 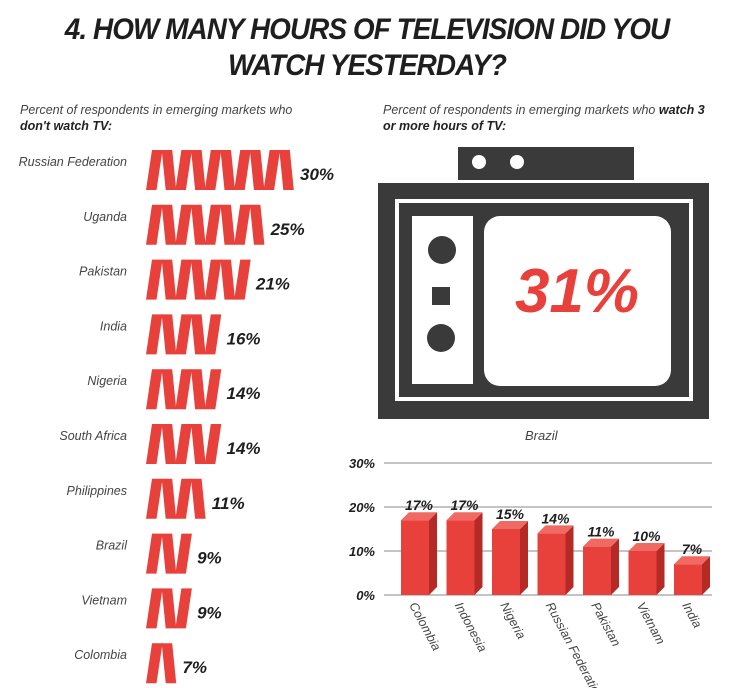 I want to click on category-label: Indonesia, so click(x=471, y=627).